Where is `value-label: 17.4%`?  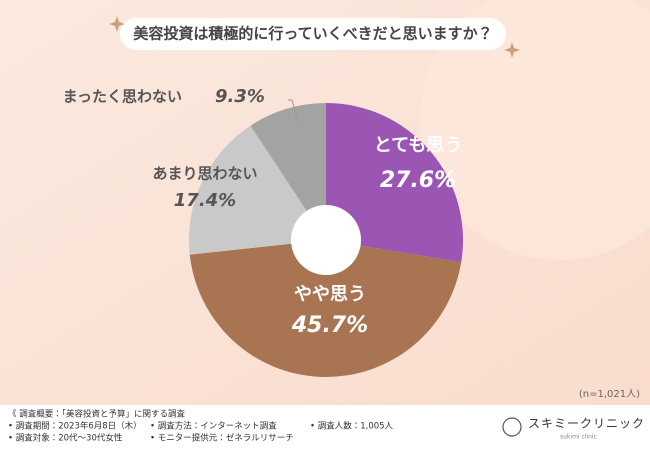 value-label: 17.4% is located at coordinates (205, 200).